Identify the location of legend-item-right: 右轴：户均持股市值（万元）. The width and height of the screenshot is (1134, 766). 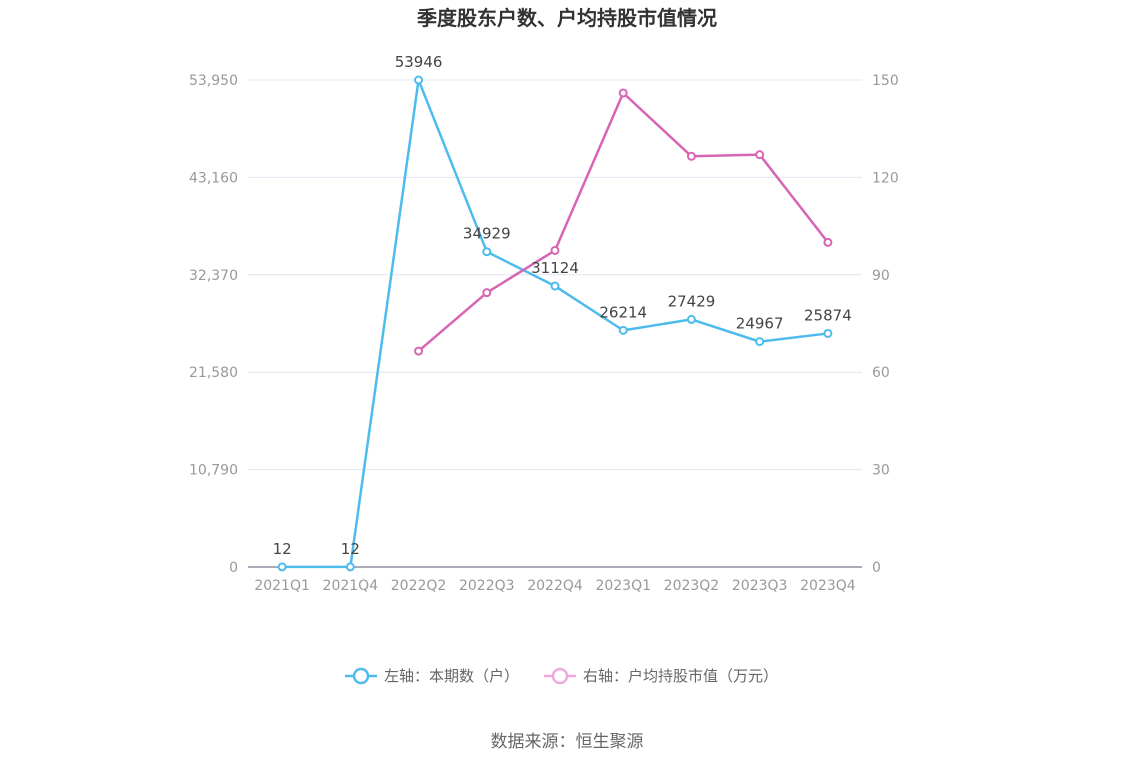
(661, 676).